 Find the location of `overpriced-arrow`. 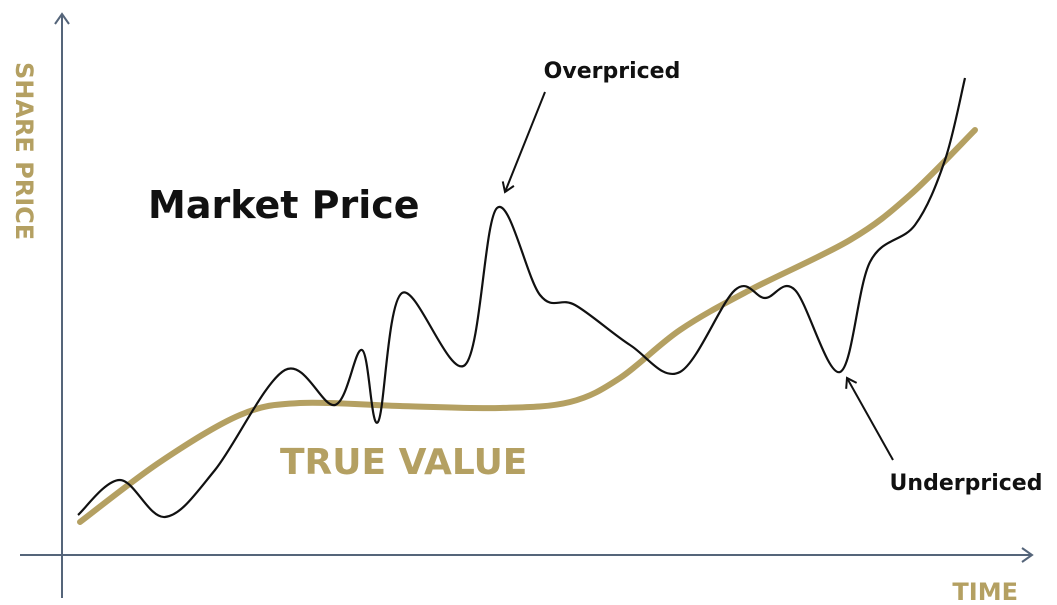

overpriced-arrow is located at coordinates (523, 142).